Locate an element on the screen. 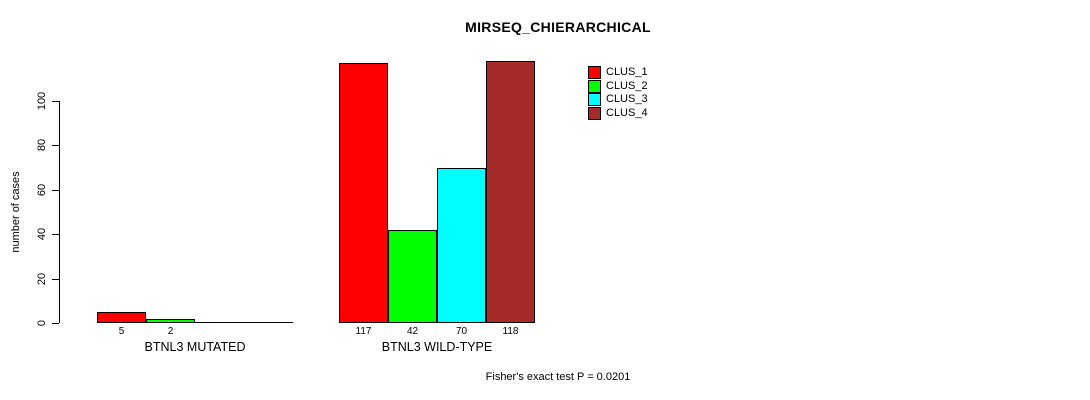 Image resolution: width=1090 pixels, height=400 pixels. bar-value-label: 70 is located at coordinates (461, 331).